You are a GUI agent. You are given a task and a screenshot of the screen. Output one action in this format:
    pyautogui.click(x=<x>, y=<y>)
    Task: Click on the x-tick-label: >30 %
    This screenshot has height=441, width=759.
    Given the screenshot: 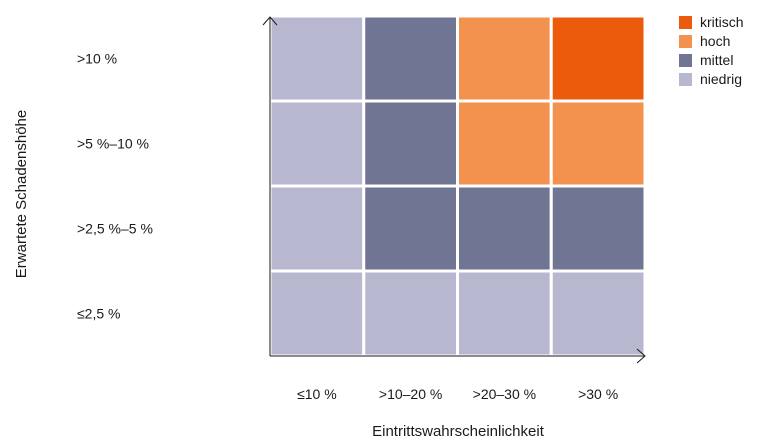 What is the action you would take?
    pyautogui.click(x=598, y=394)
    